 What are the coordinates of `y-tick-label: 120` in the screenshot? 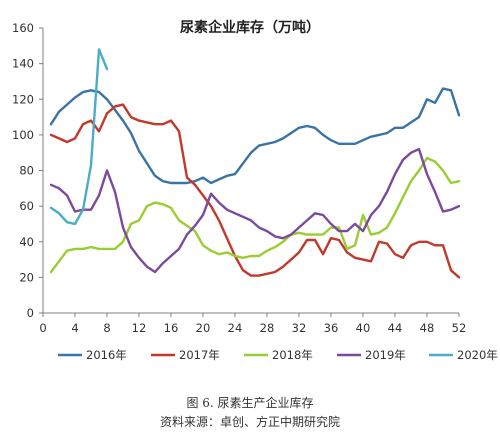 It's located at (23, 99).